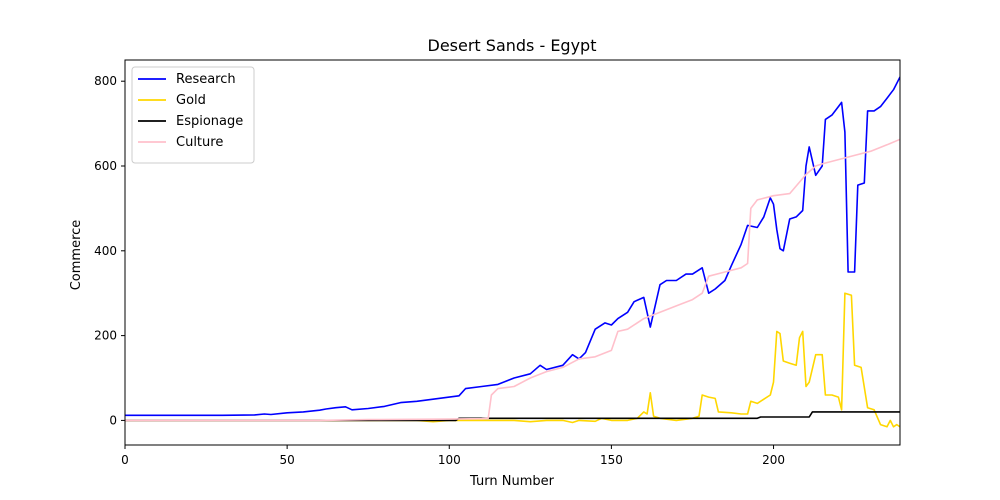 The image size is (1000, 500). What do you see at coordinates (199, 142) in the screenshot?
I see `legend-label: Culture` at bounding box center [199, 142].